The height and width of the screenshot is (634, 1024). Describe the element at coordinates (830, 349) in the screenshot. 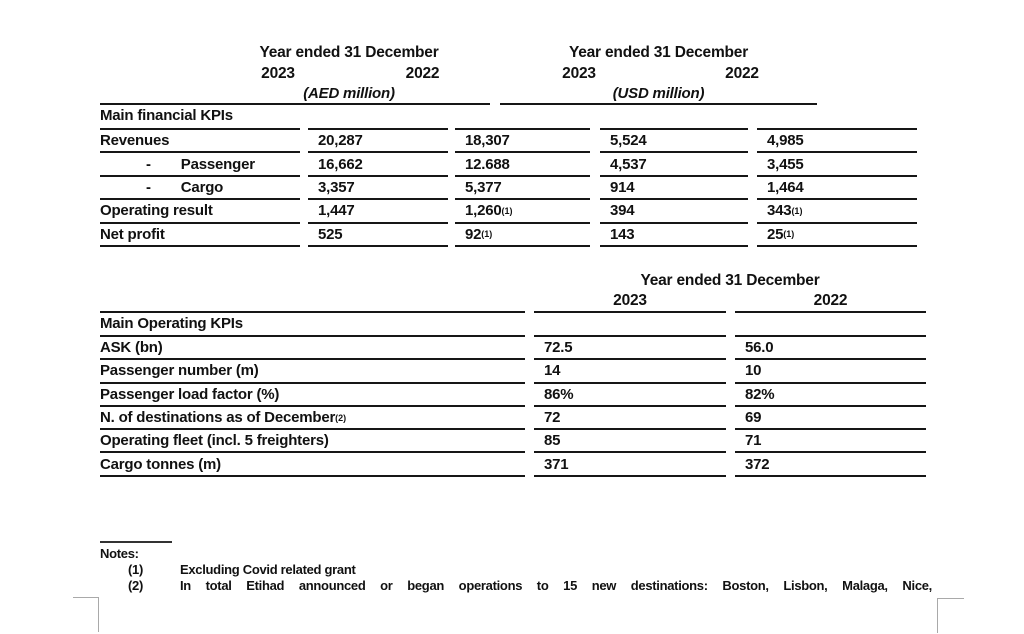

I see `value-cell: 56.0` at that location.